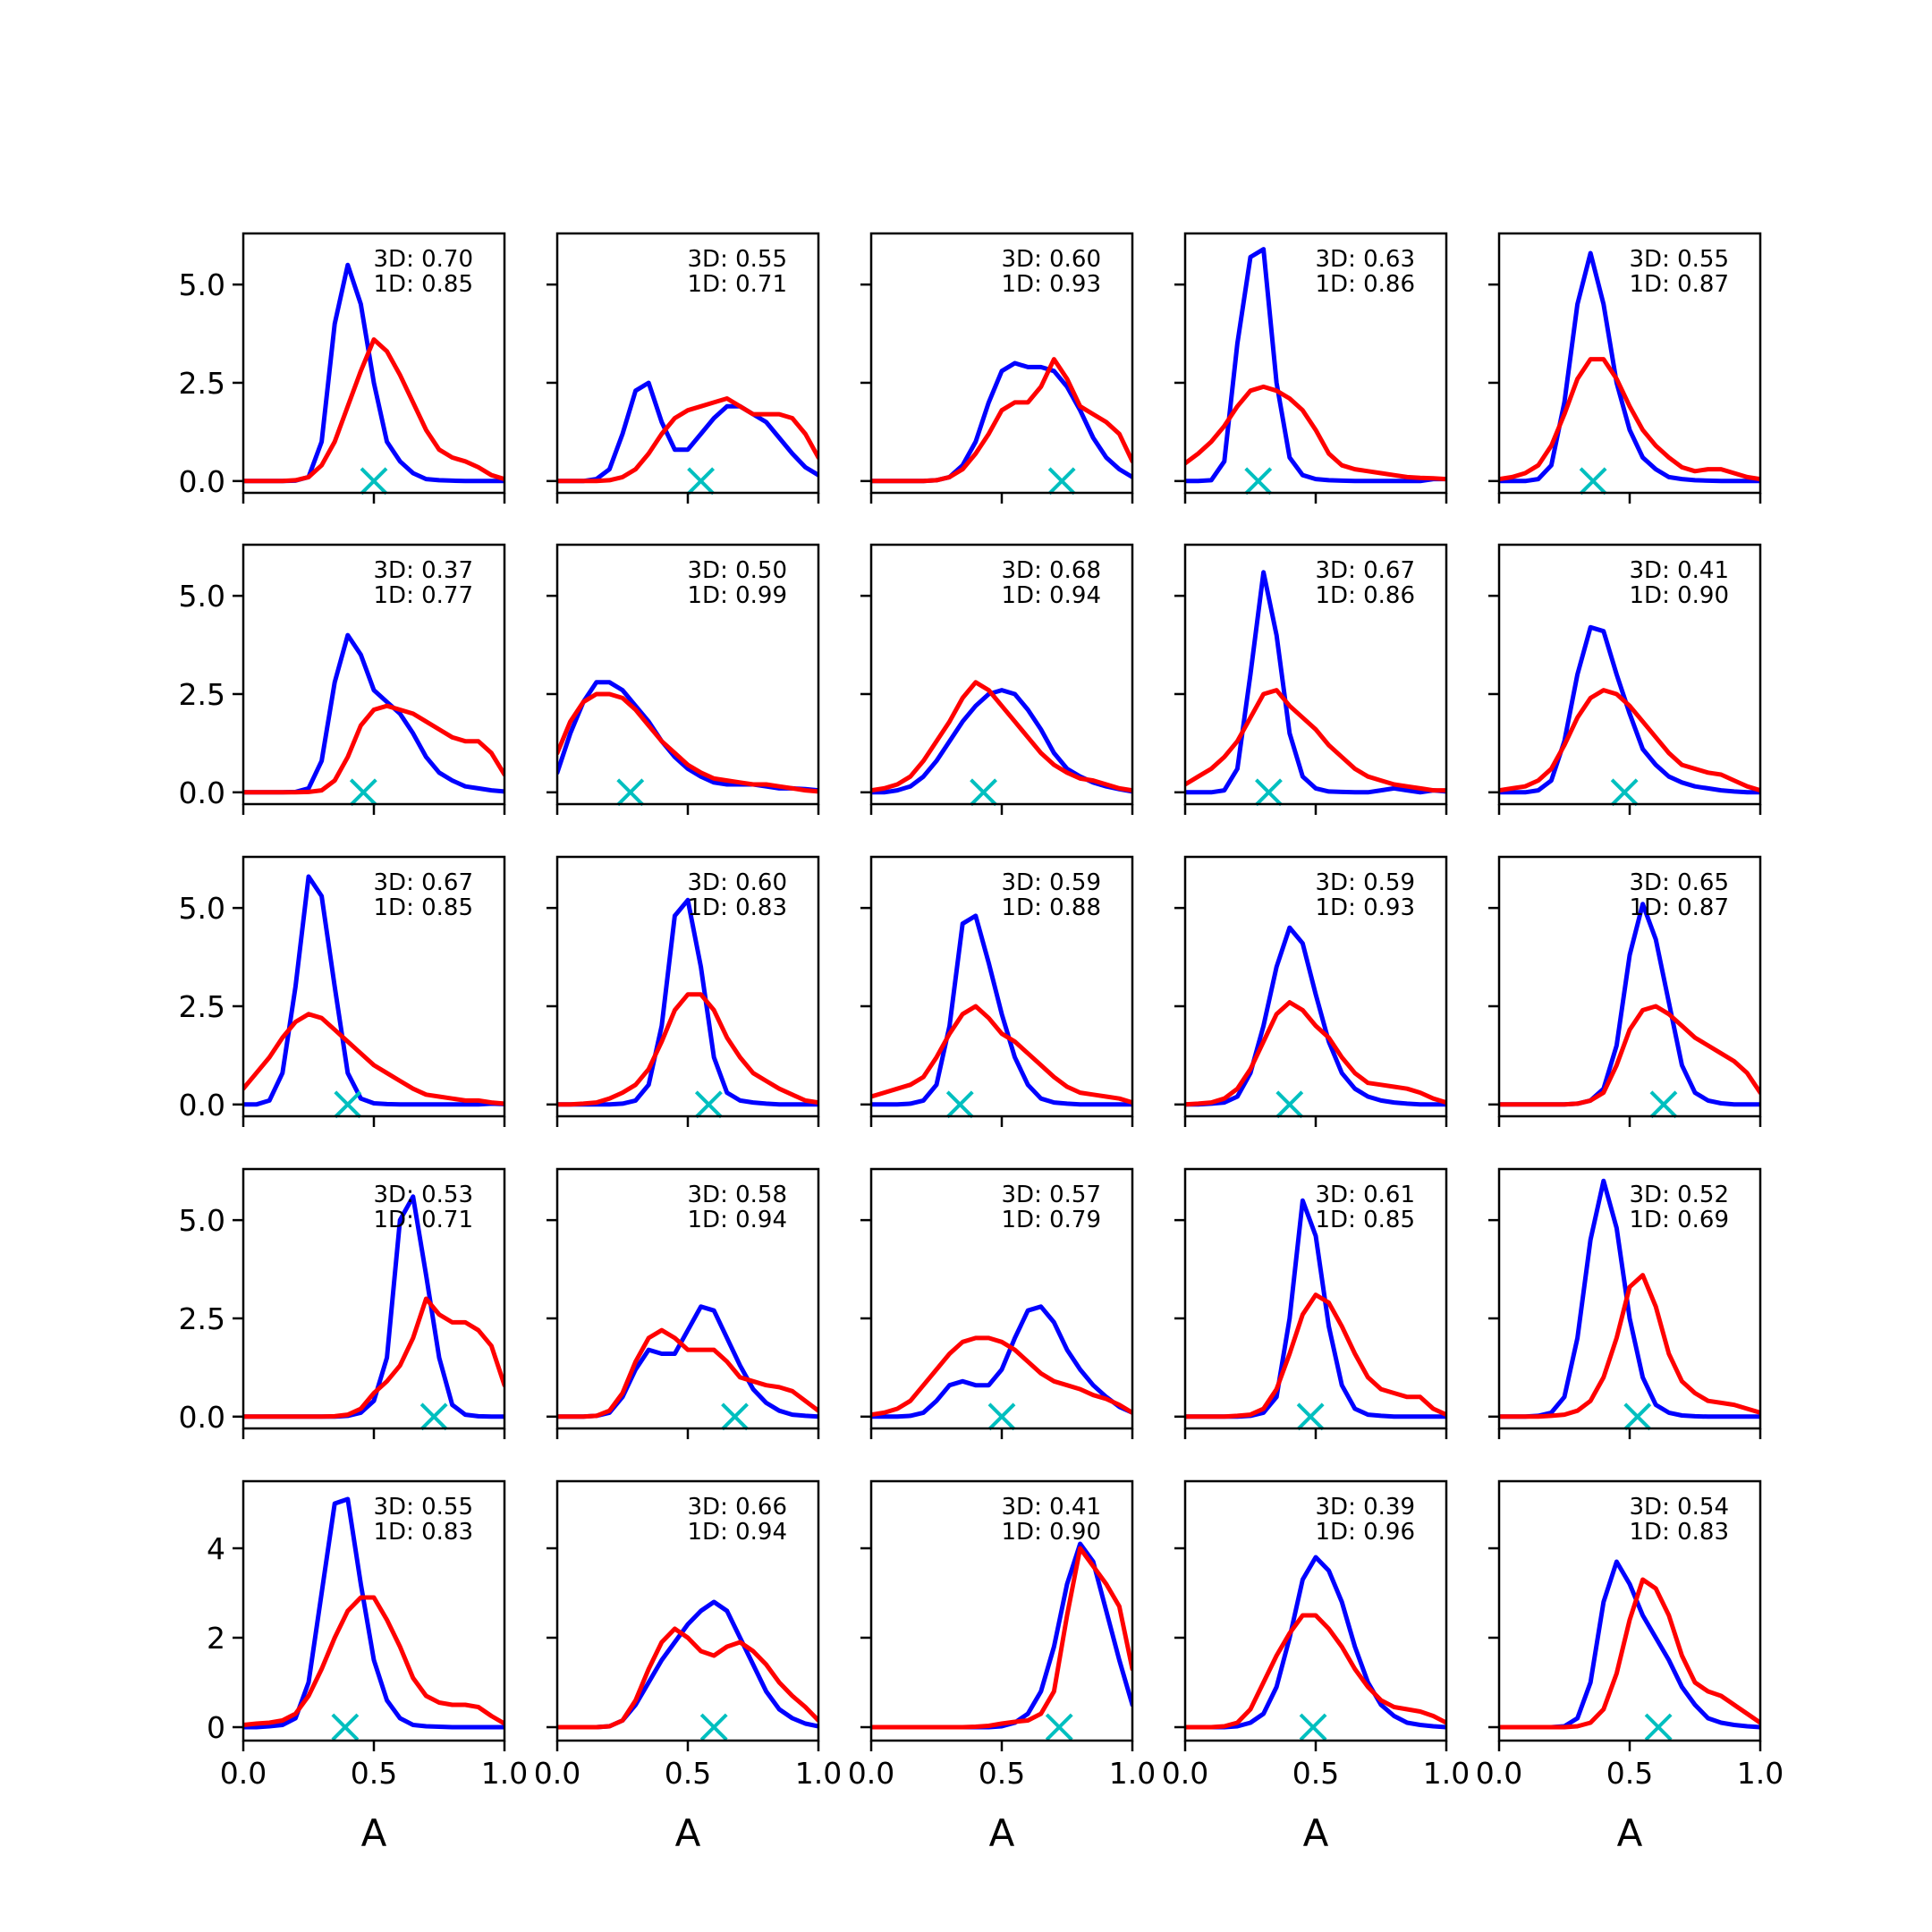  What do you see at coordinates (1365, 259) in the screenshot?
I see `label-3d: 3D: 0.63` at bounding box center [1365, 259].